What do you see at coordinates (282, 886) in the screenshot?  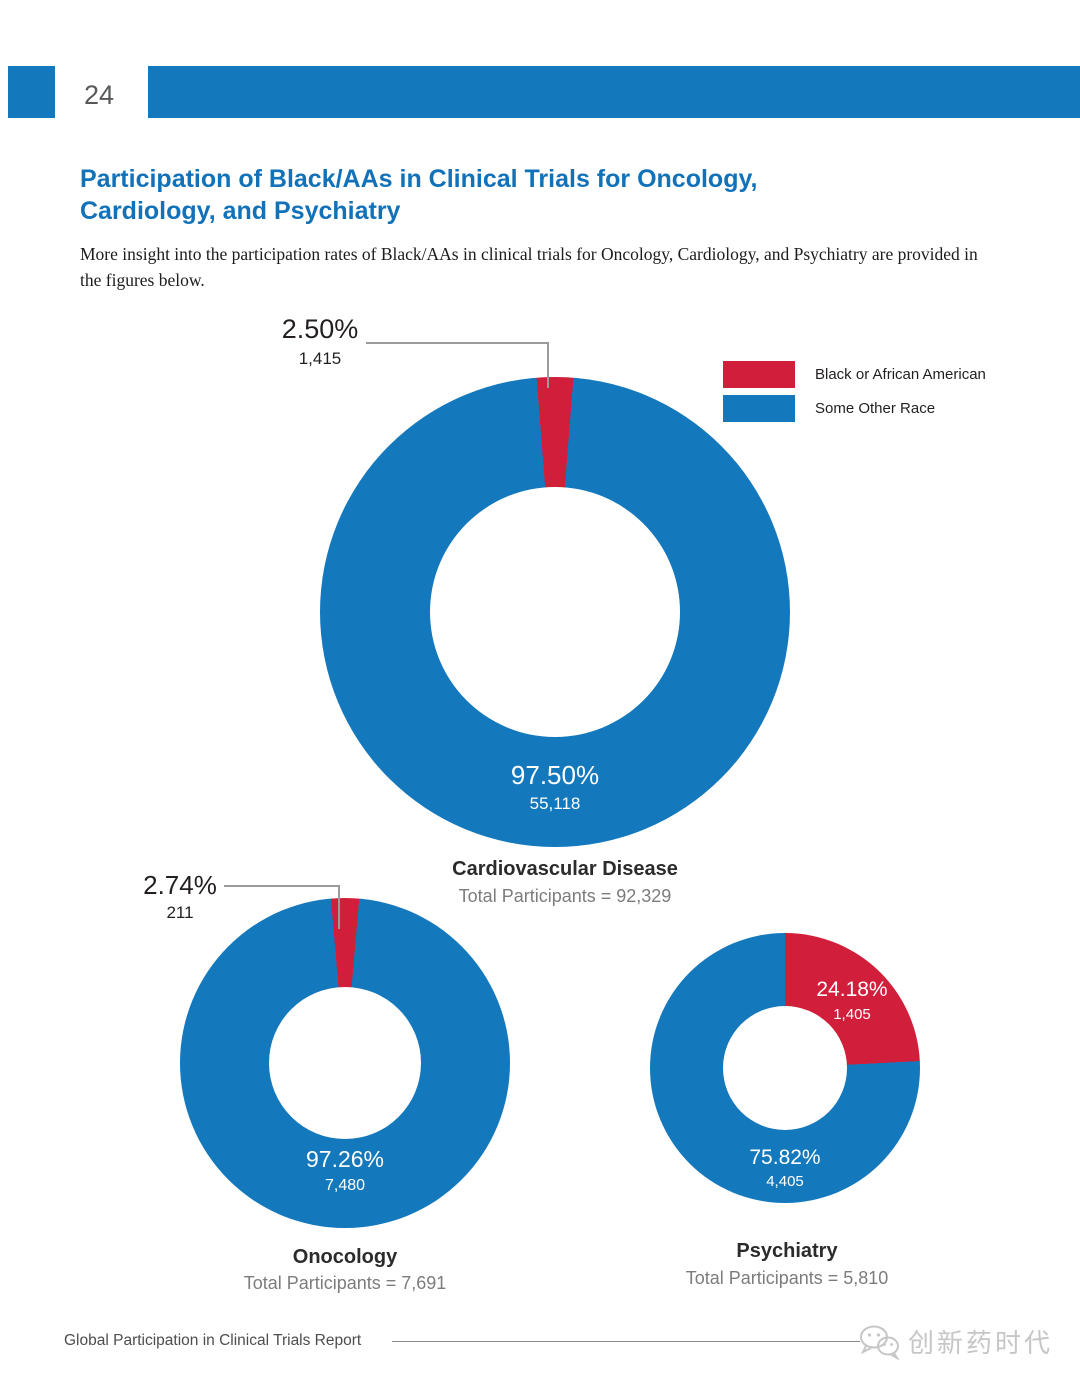 I see `oncology-callout-line-horizontal` at bounding box center [282, 886].